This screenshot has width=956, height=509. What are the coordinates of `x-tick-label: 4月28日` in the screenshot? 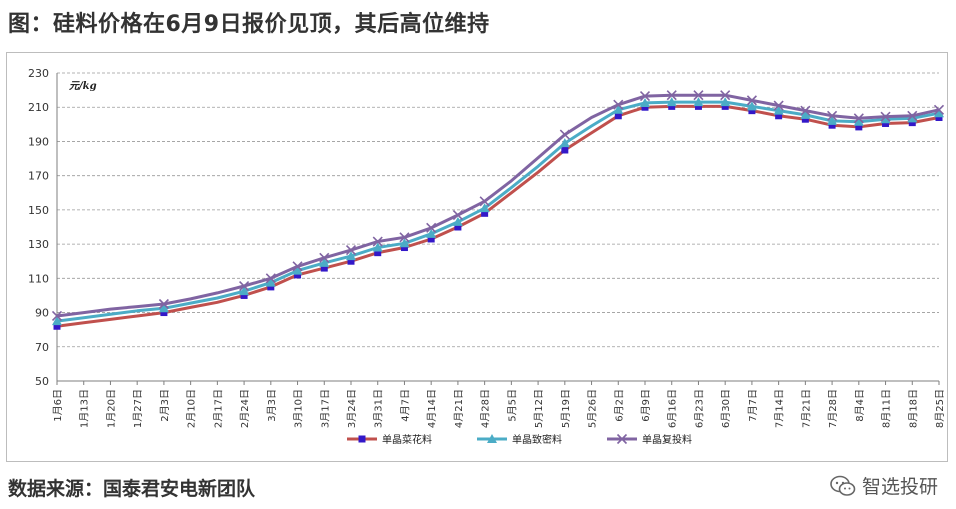 It's located at (486, 408).